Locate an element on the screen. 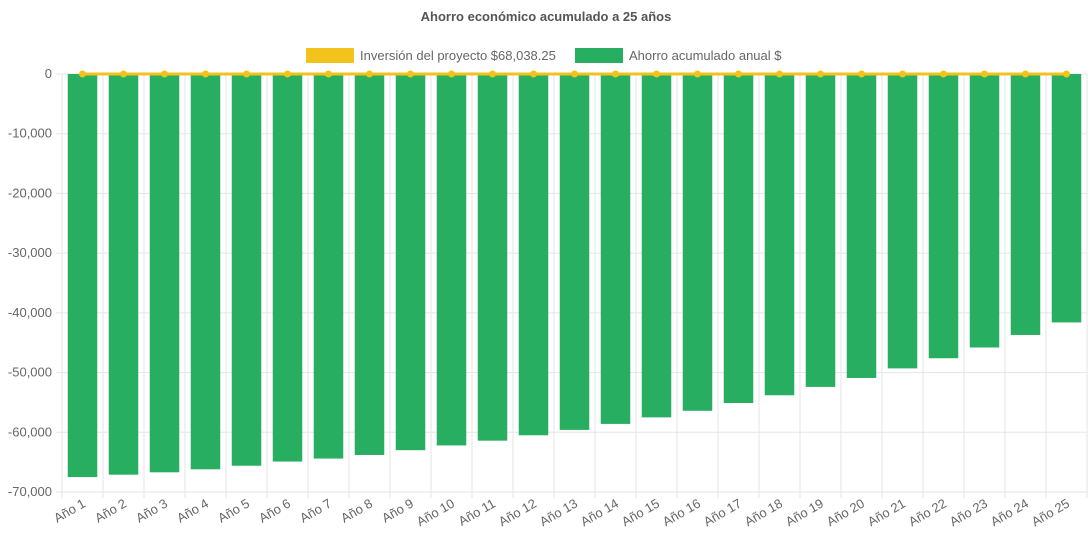 The image size is (1092, 545). chart-title: Ahorro económico acumulado a 25 años is located at coordinates (546, 16).